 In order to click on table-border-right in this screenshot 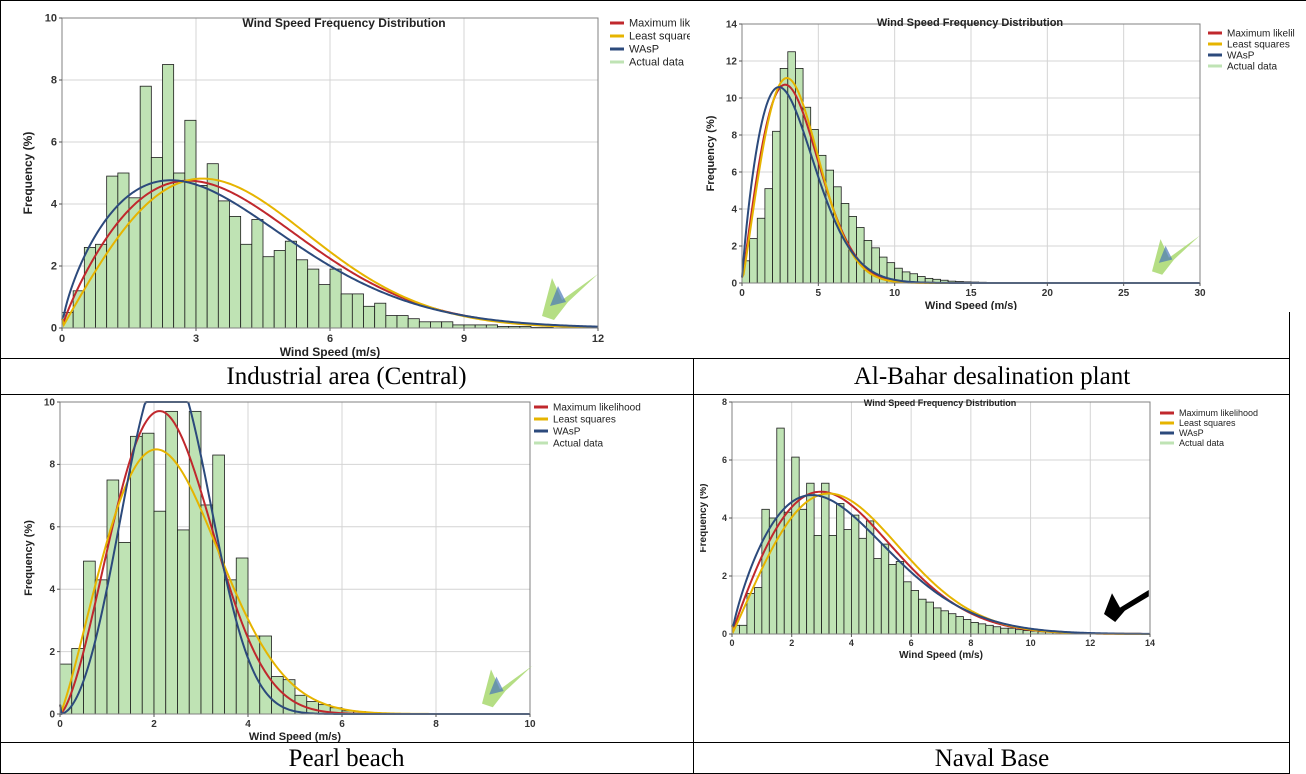, I will do `click(1289, 543)`.